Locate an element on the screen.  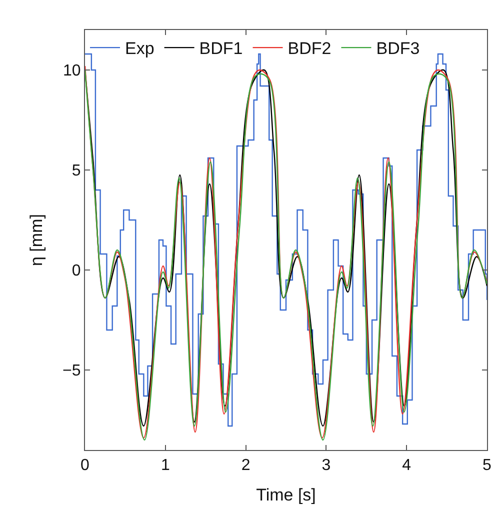
x-tick-label: 5 is located at coordinates (487, 465).